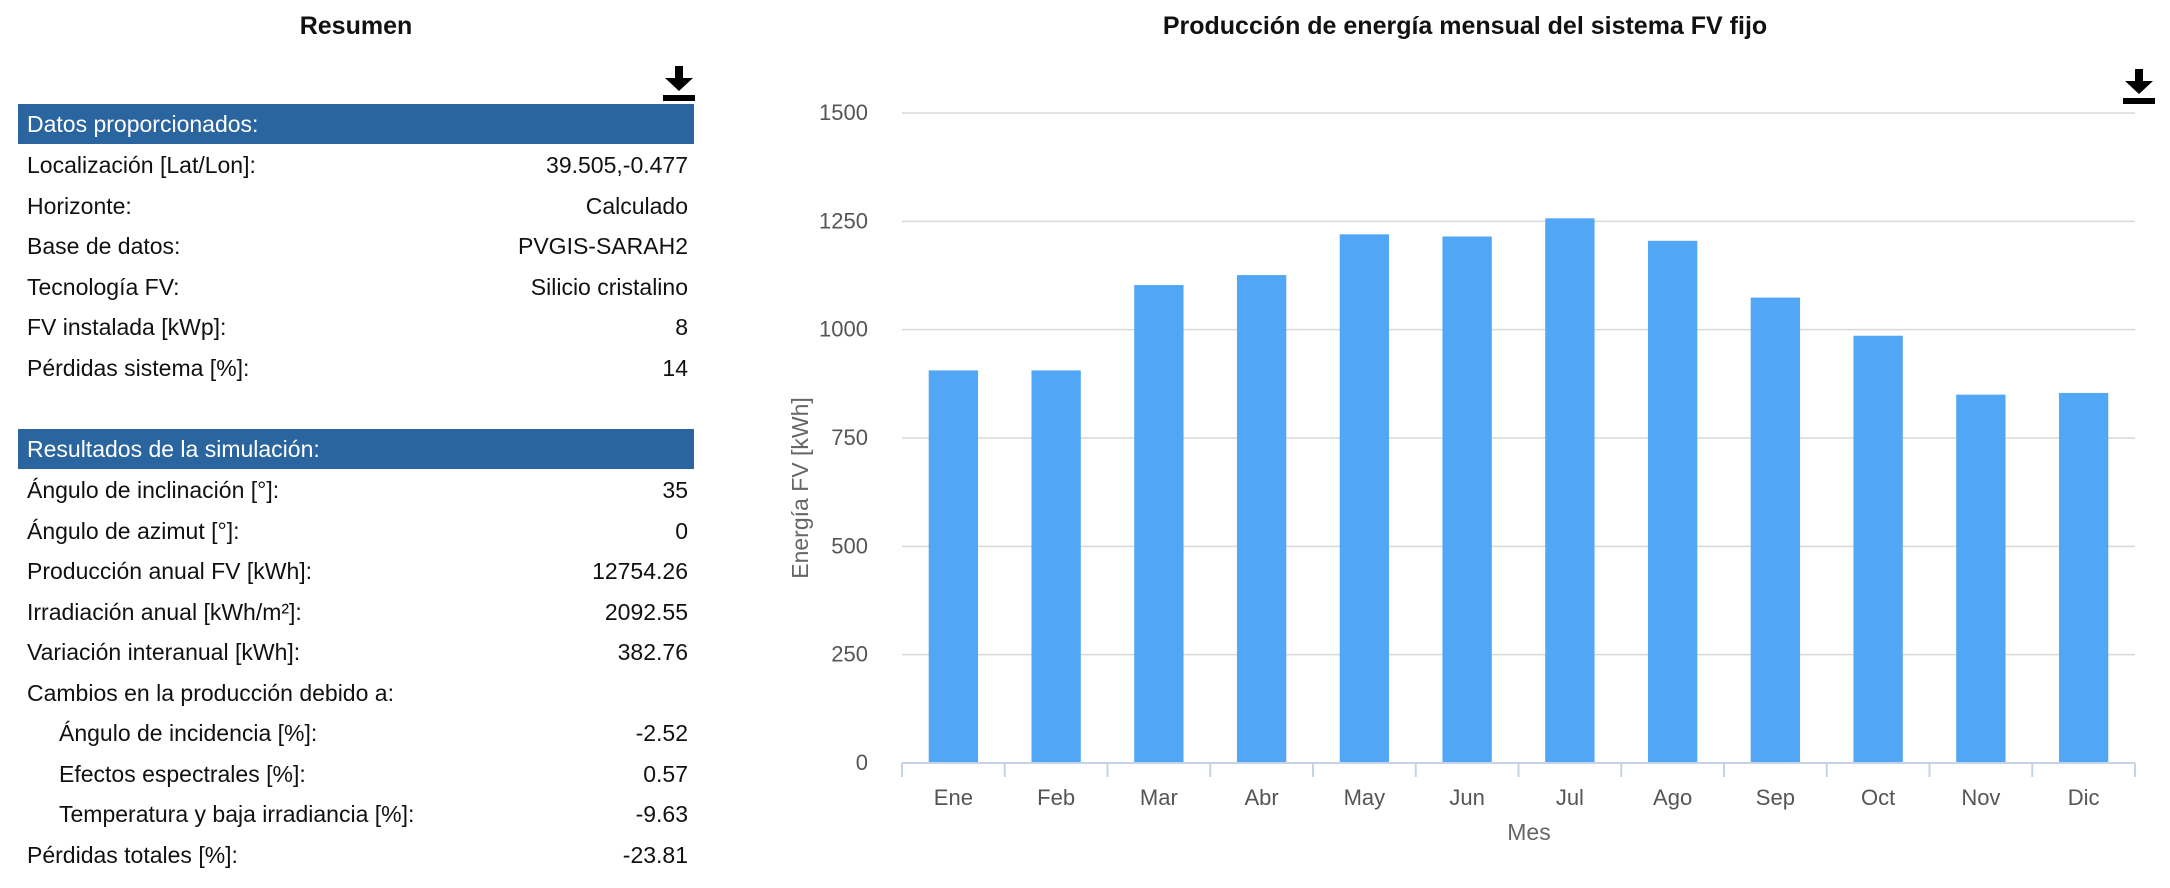 The width and height of the screenshot is (2170, 888). I want to click on summary-row-label: Ángulo de inclinación [°]:, so click(153, 490).